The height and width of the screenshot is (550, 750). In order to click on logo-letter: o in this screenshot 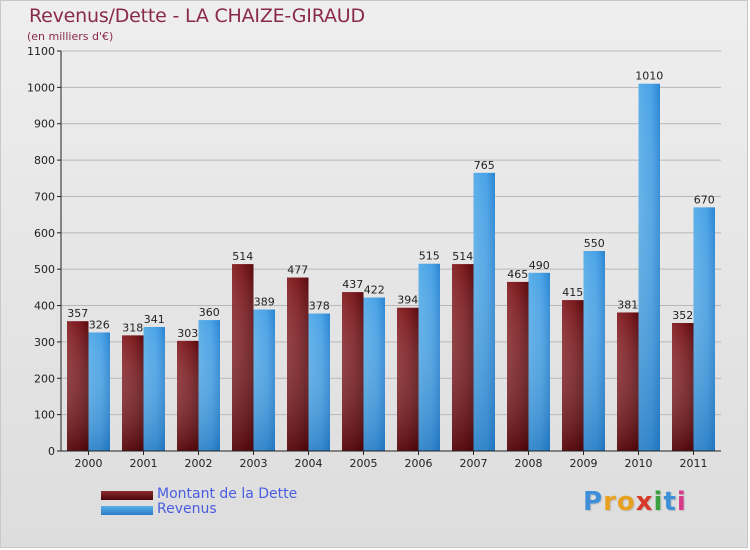, I will do `click(626, 502)`.